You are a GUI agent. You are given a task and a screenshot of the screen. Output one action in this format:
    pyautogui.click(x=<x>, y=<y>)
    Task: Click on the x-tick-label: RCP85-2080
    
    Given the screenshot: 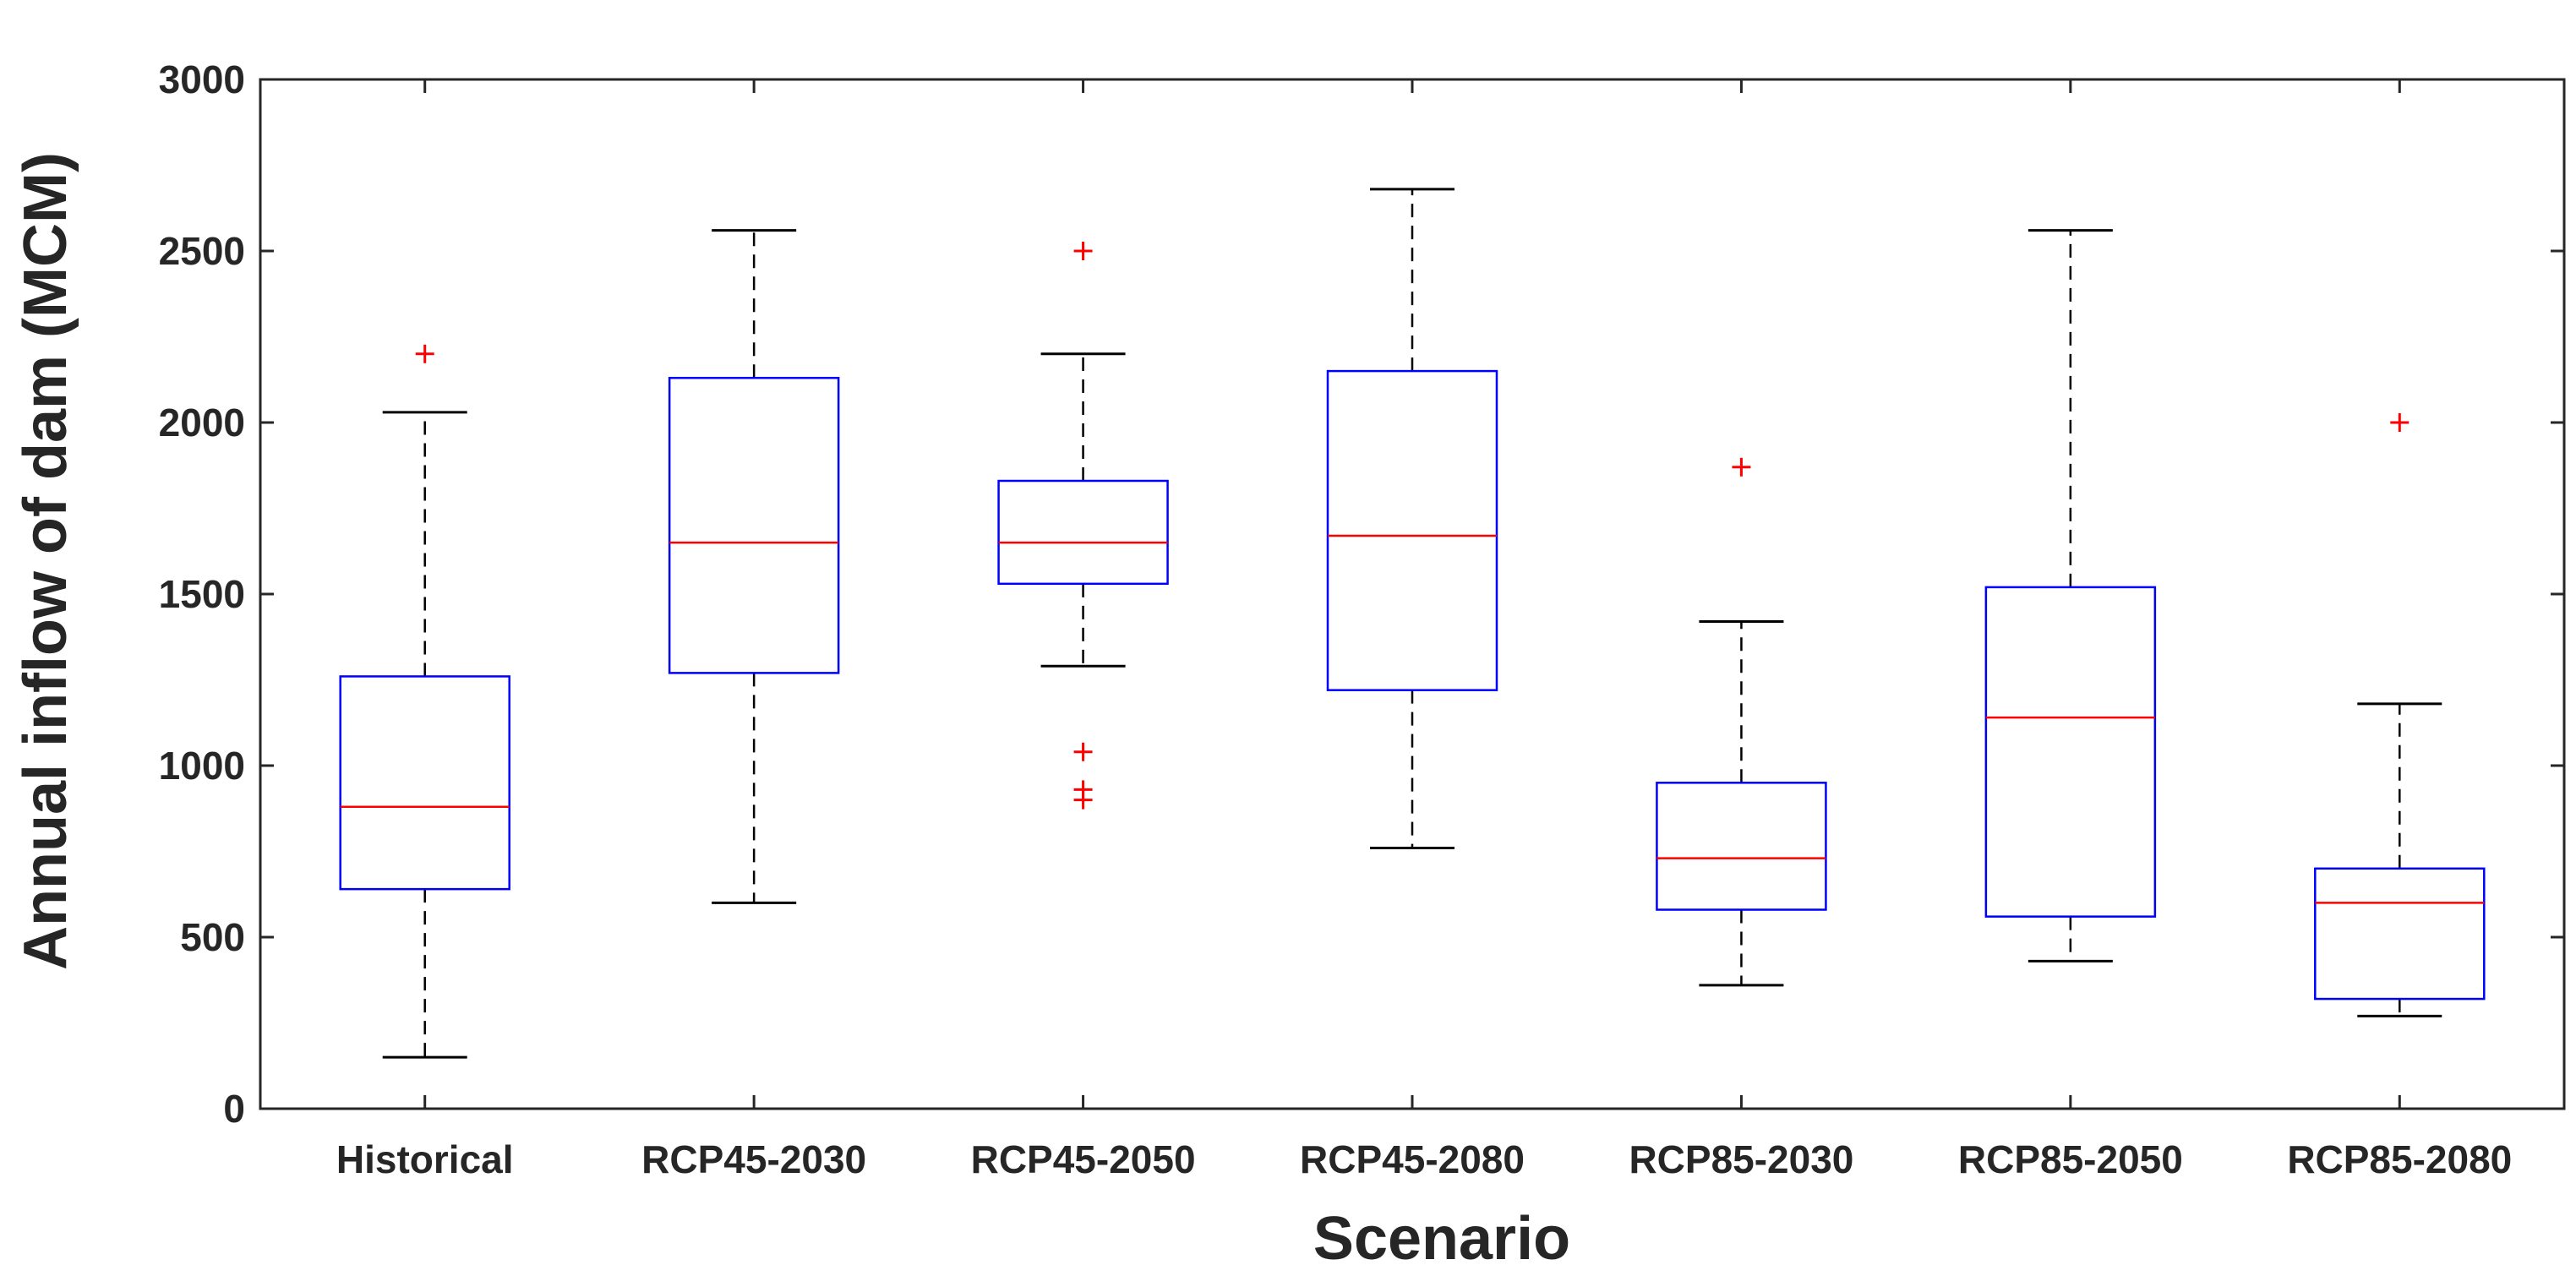 What is the action you would take?
    pyautogui.click(x=2399, y=1159)
    